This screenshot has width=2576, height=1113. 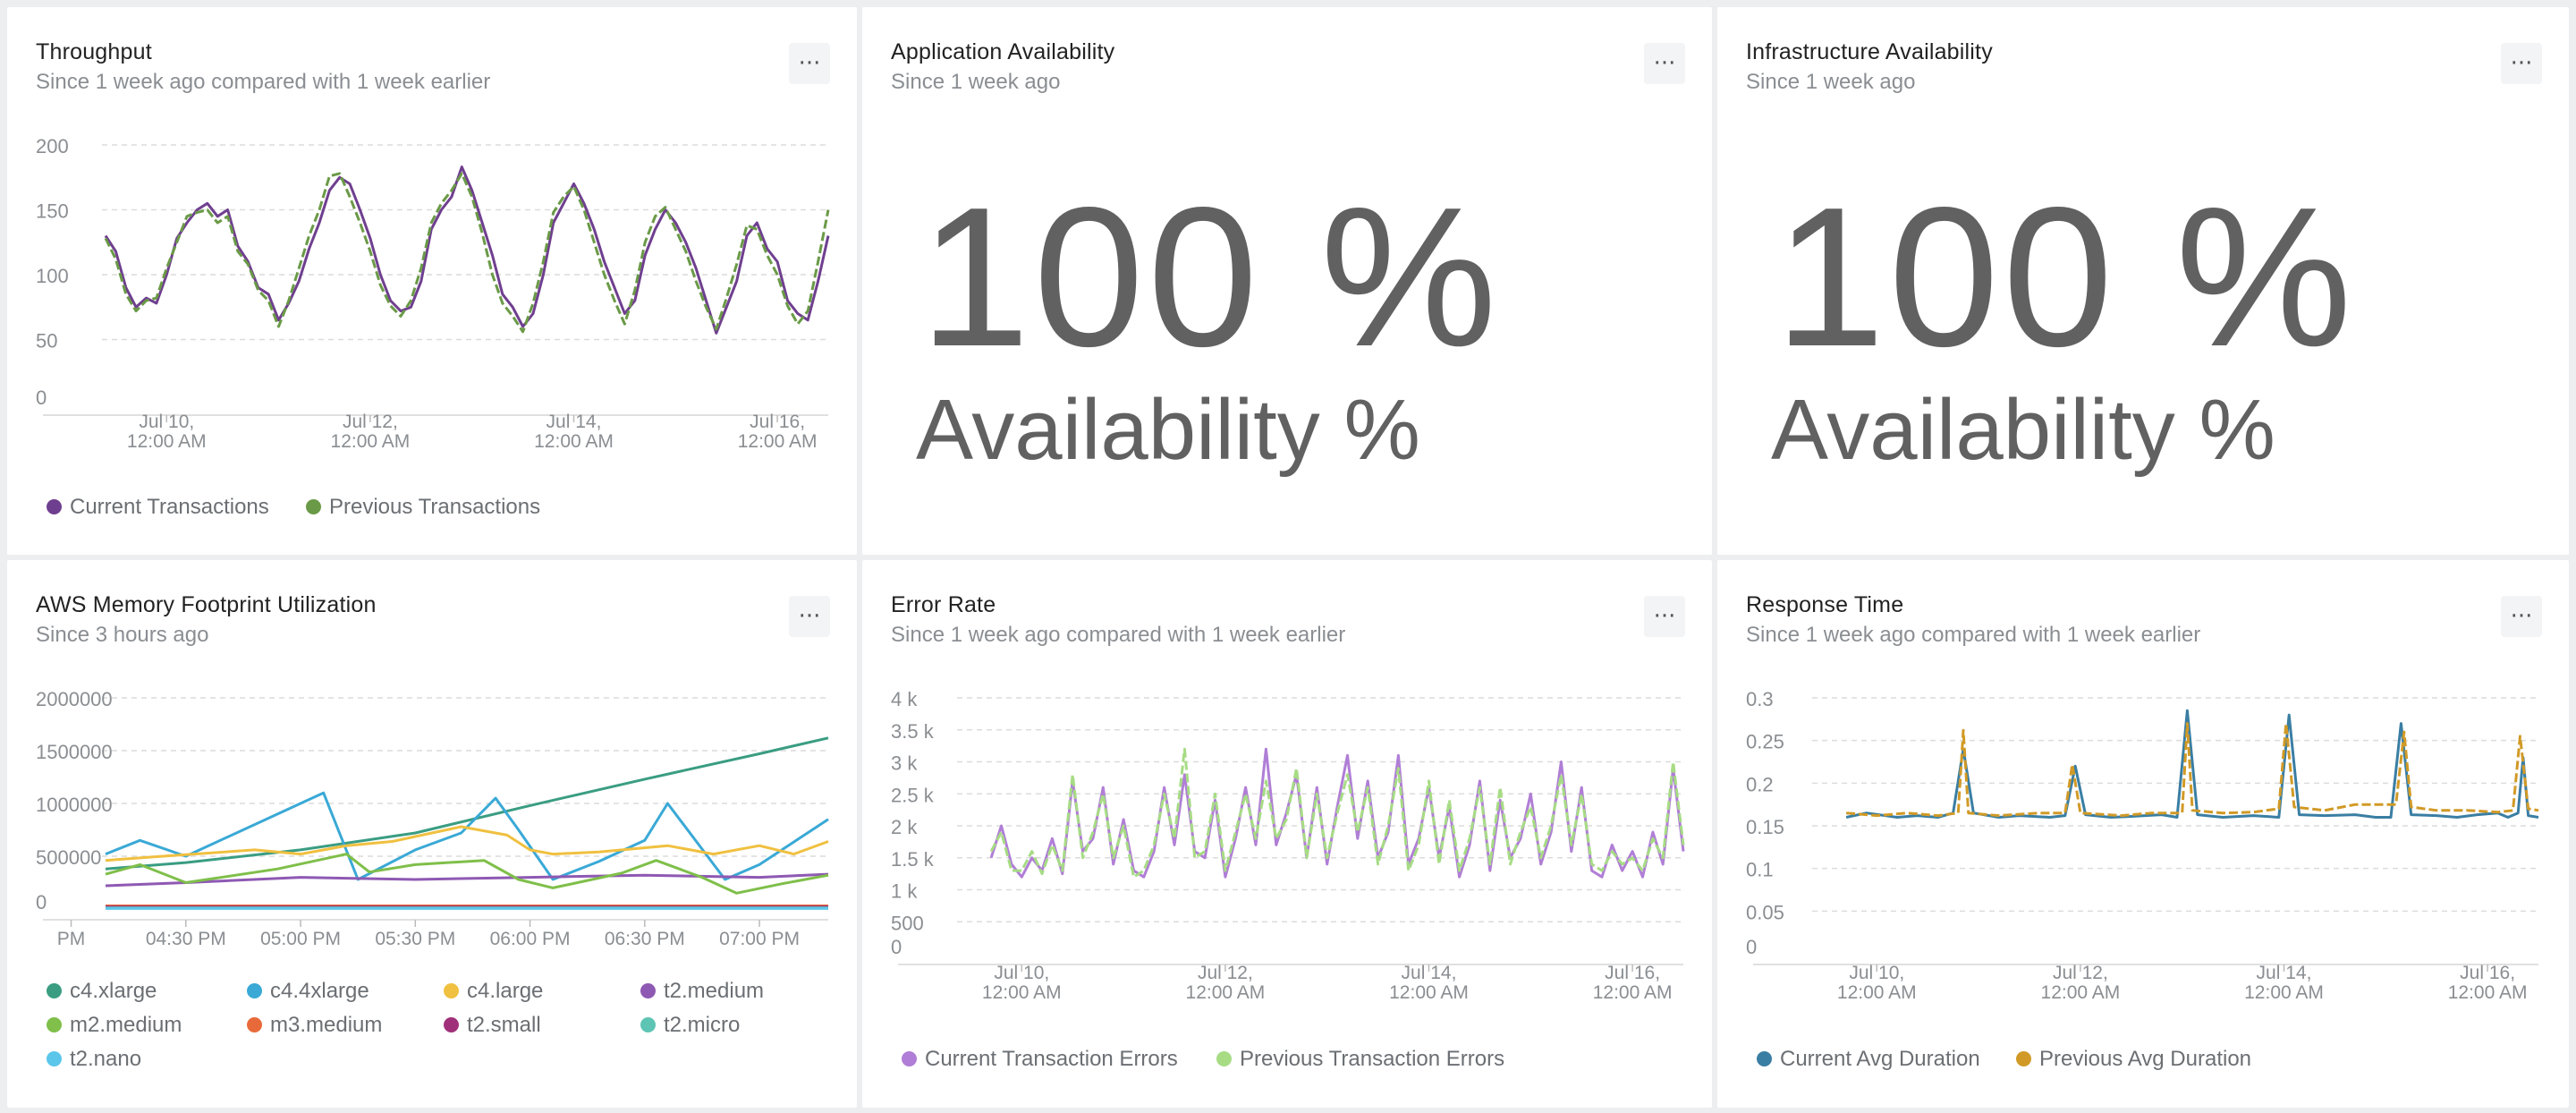 What do you see at coordinates (467, 880) in the screenshot?
I see `series-line-t2-medium` at bounding box center [467, 880].